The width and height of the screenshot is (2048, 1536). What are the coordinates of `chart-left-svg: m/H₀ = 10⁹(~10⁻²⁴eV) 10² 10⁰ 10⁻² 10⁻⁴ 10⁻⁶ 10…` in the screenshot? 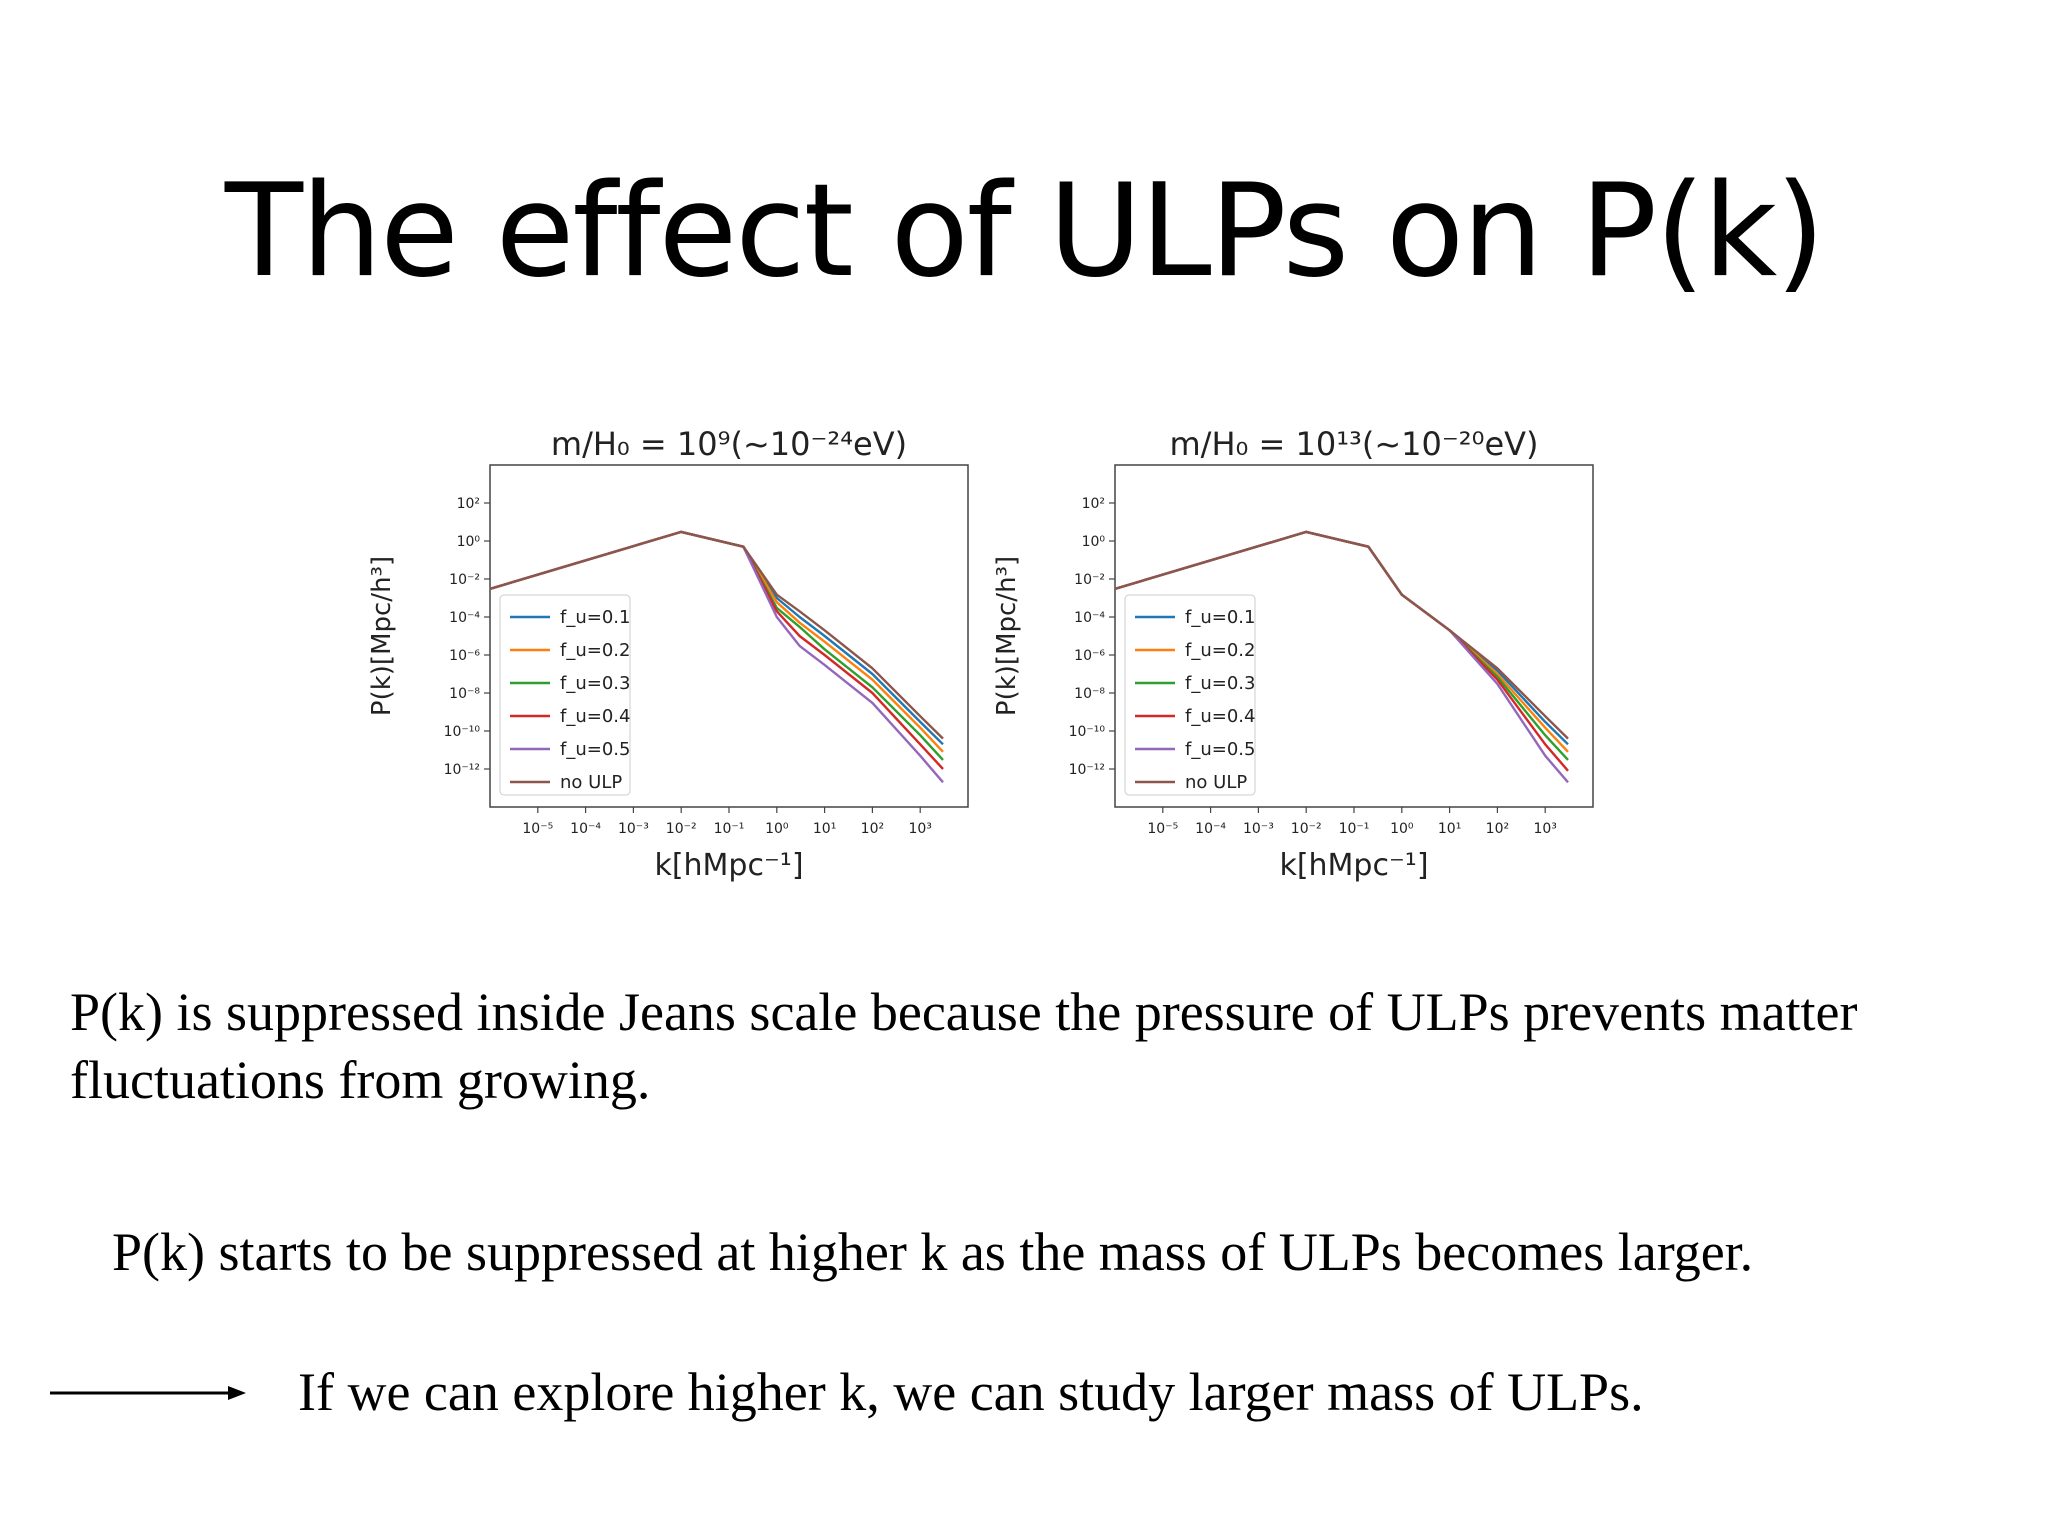 It's located at (668, 654).